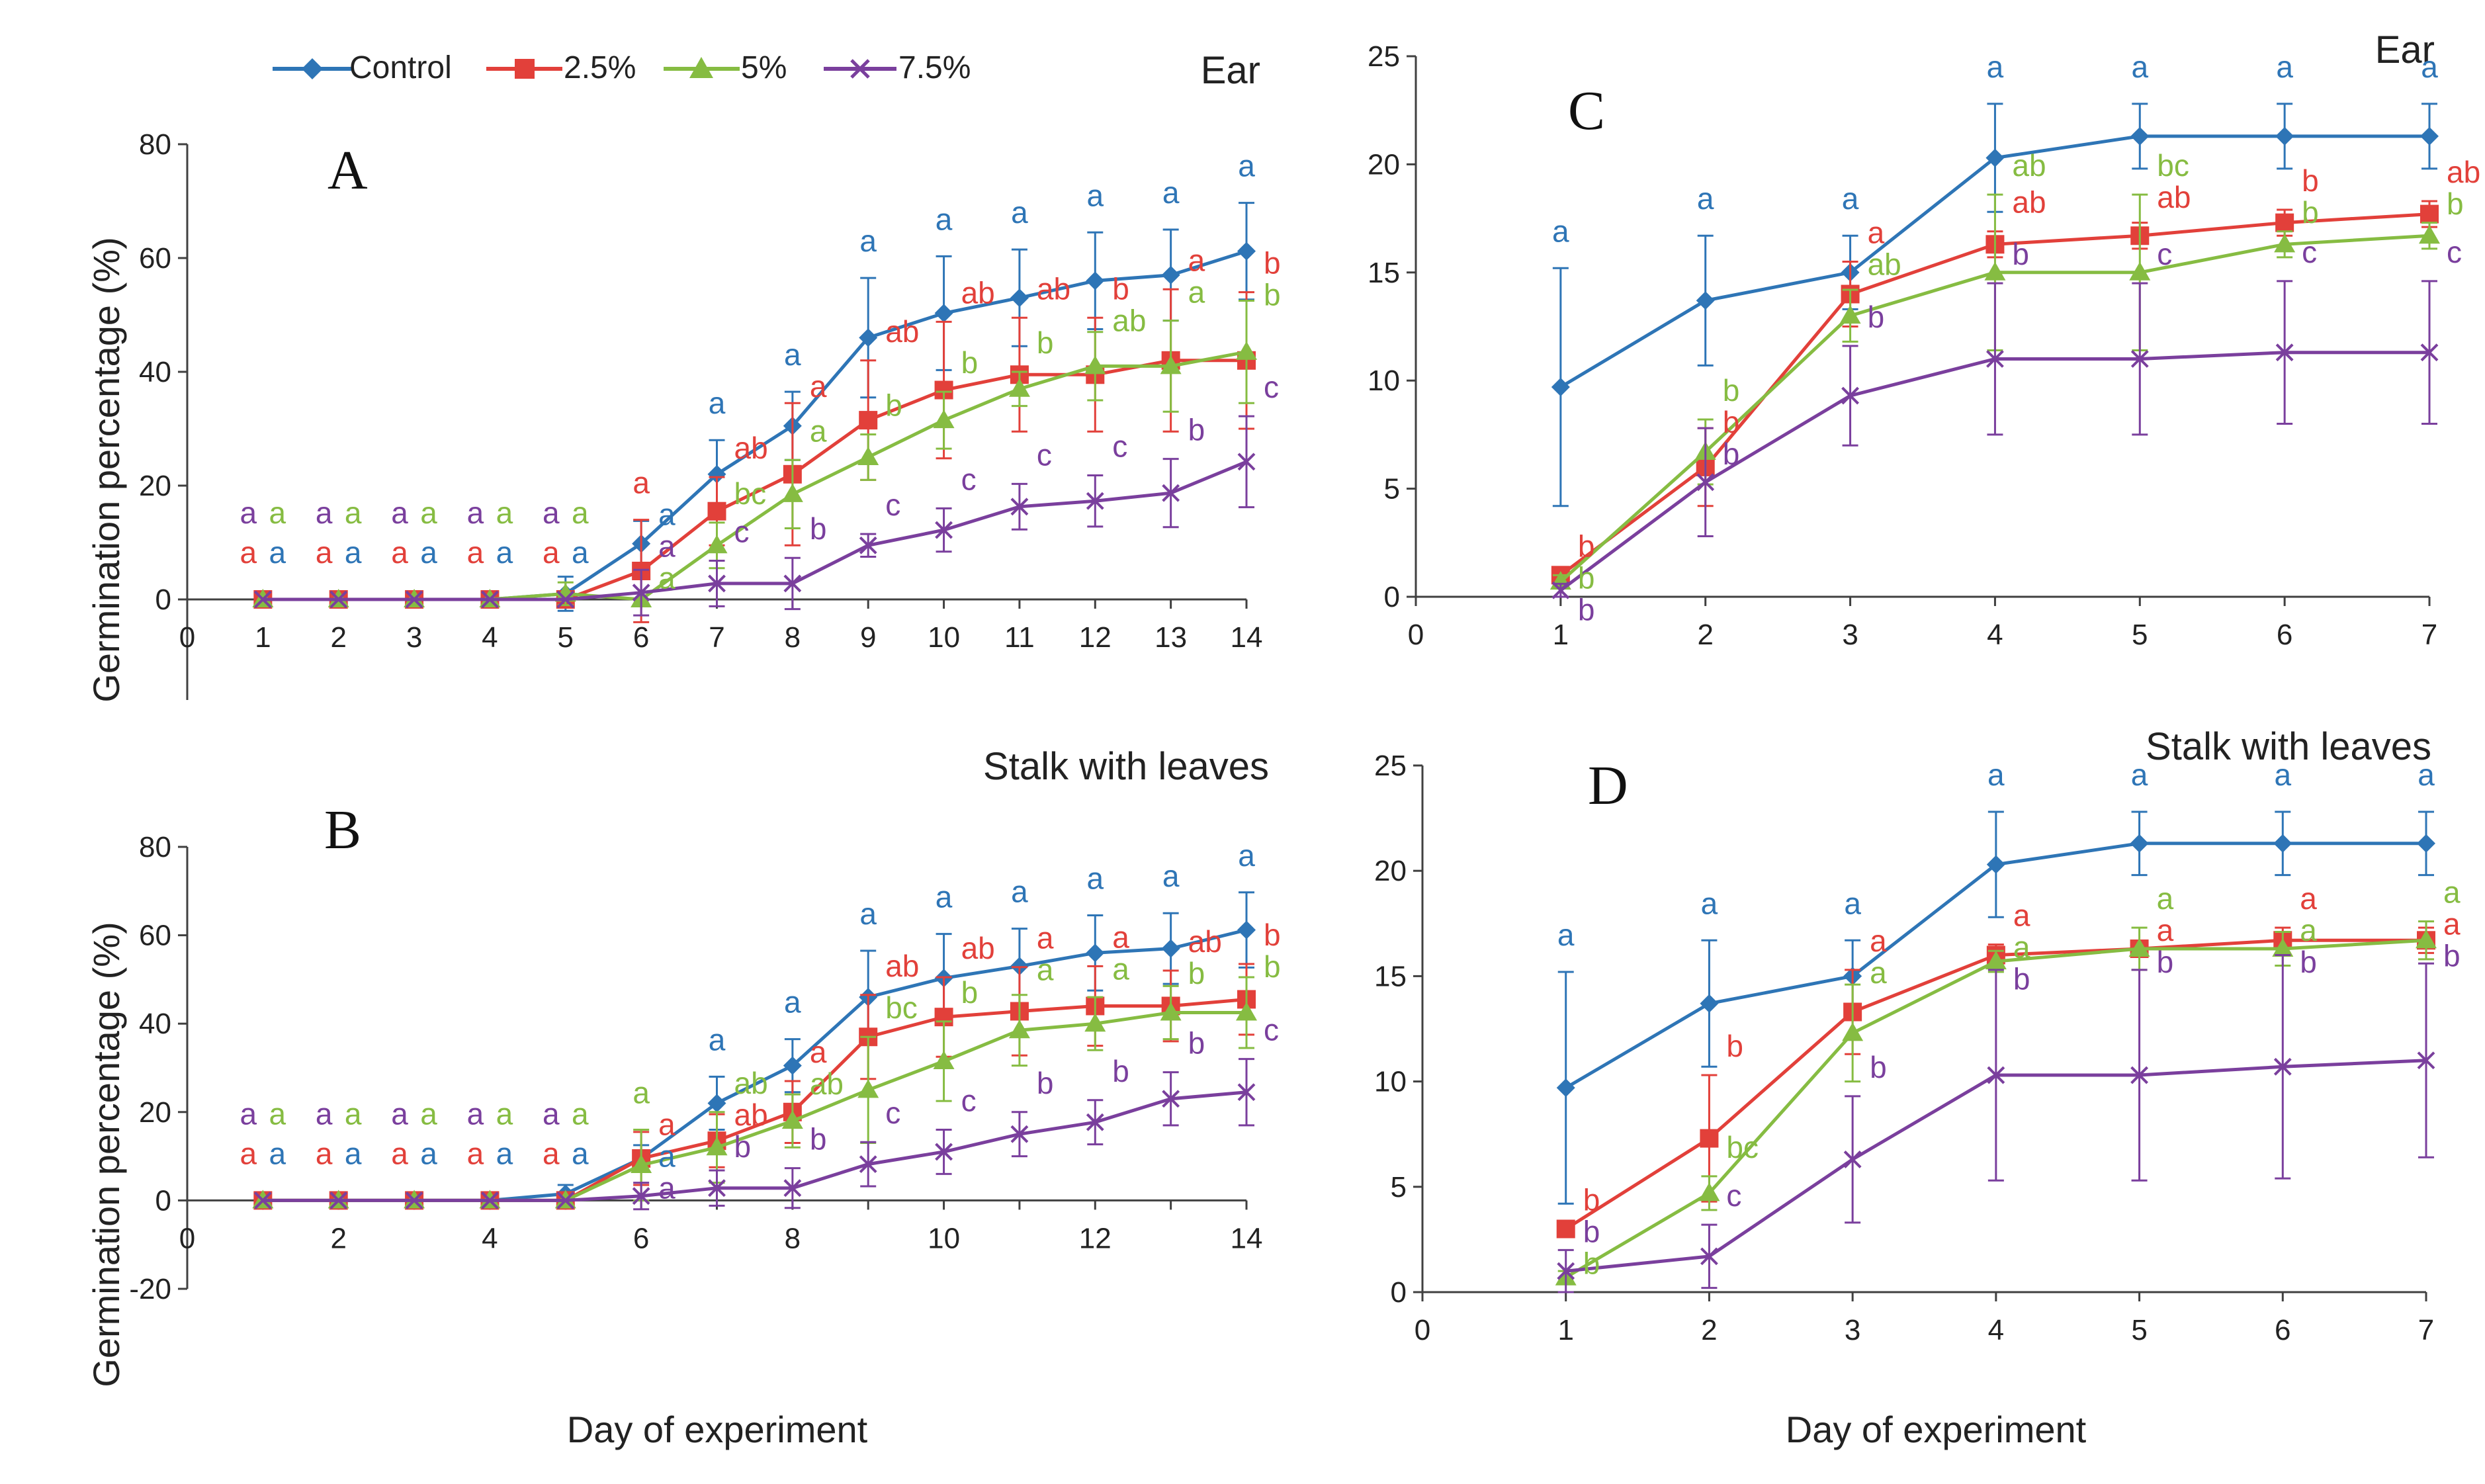  Describe the element at coordinates (347, 170) in the screenshot. I see `panel-letter-a: A` at that location.